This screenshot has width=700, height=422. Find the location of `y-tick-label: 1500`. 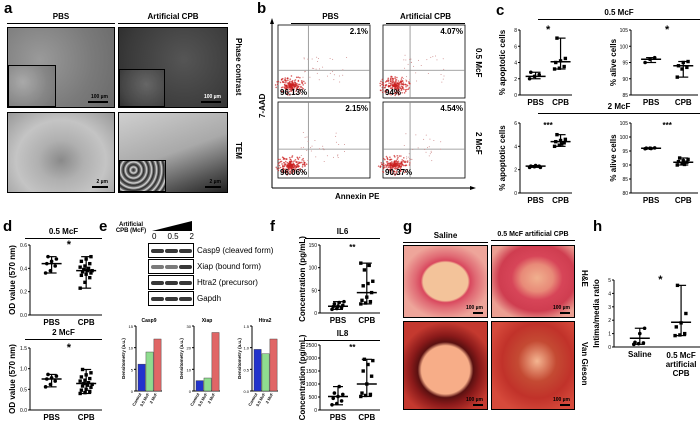

y-tick-label: 1500 is located at coordinates (311, 372).